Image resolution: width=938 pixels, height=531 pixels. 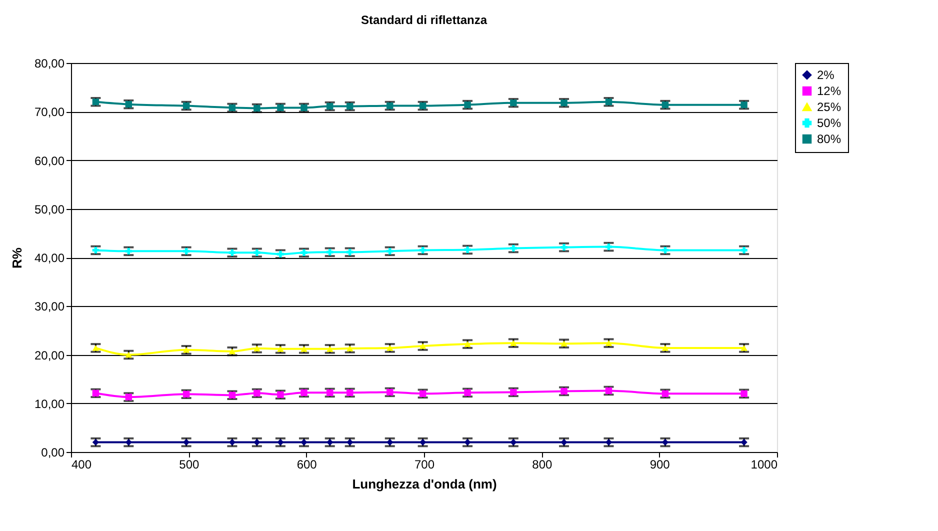 I want to click on x-axis-title: Lunghezza d'onda (nm), so click(x=424, y=484).